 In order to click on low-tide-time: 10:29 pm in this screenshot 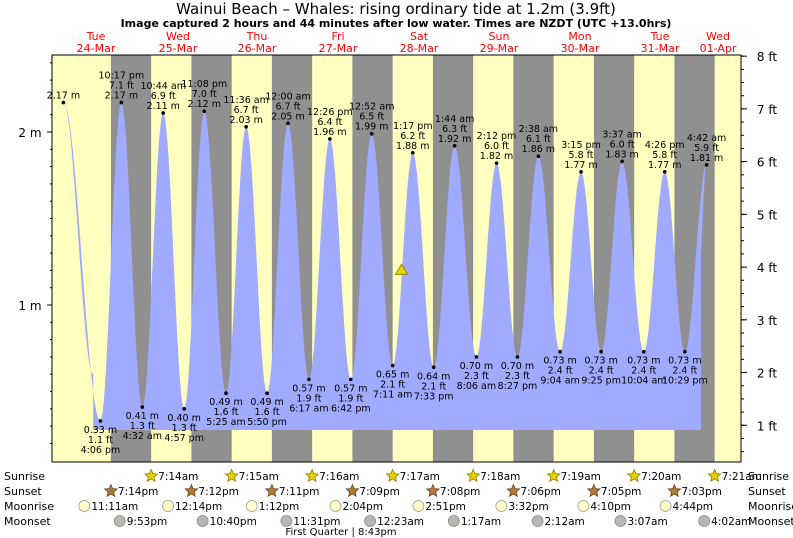, I will do `click(685, 381)`.